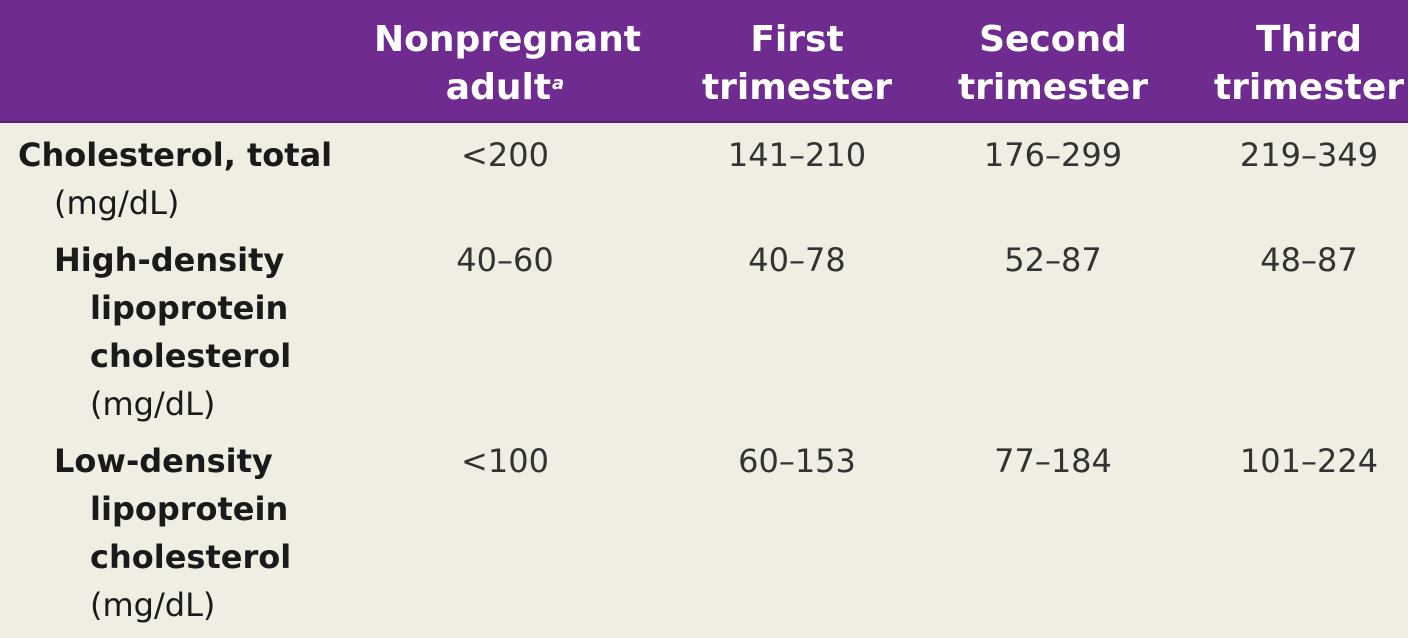 This screenshot has height=638, width=1408. What do you see at coordinates (1053, 461) in the screenshot?
I see `value-second-trimester: 77–184` at bounding box center [1053, 461].